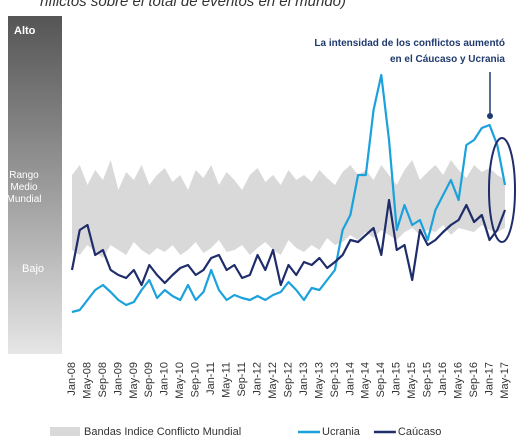 The width and height of the screenshot is (519, 439). I want to click on level-label-box: Rango Medio Mundial, so click(24, 187).